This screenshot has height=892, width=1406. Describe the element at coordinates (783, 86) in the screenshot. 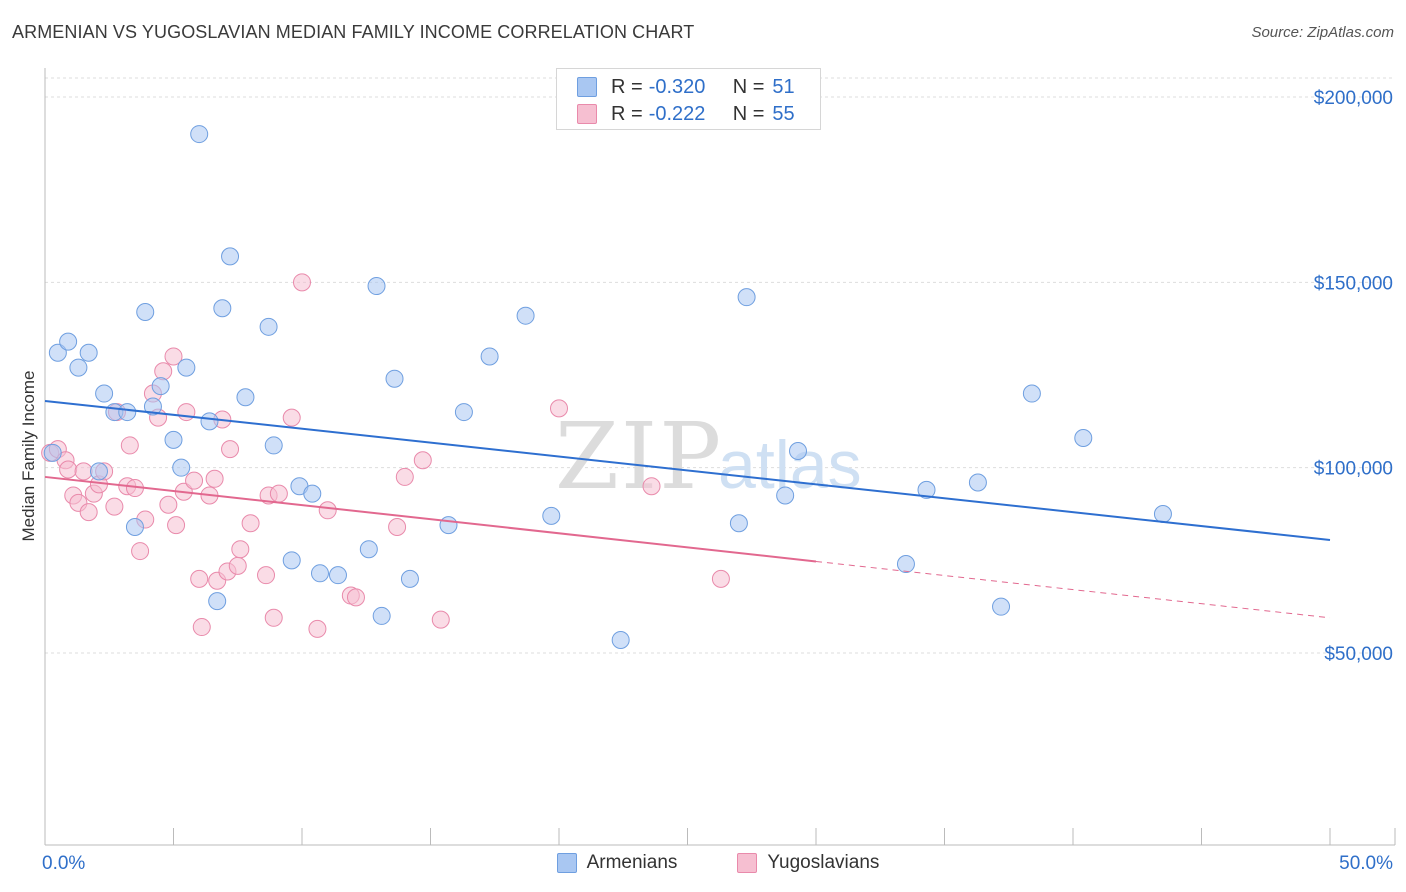

I see `n-value: 51` at that location.